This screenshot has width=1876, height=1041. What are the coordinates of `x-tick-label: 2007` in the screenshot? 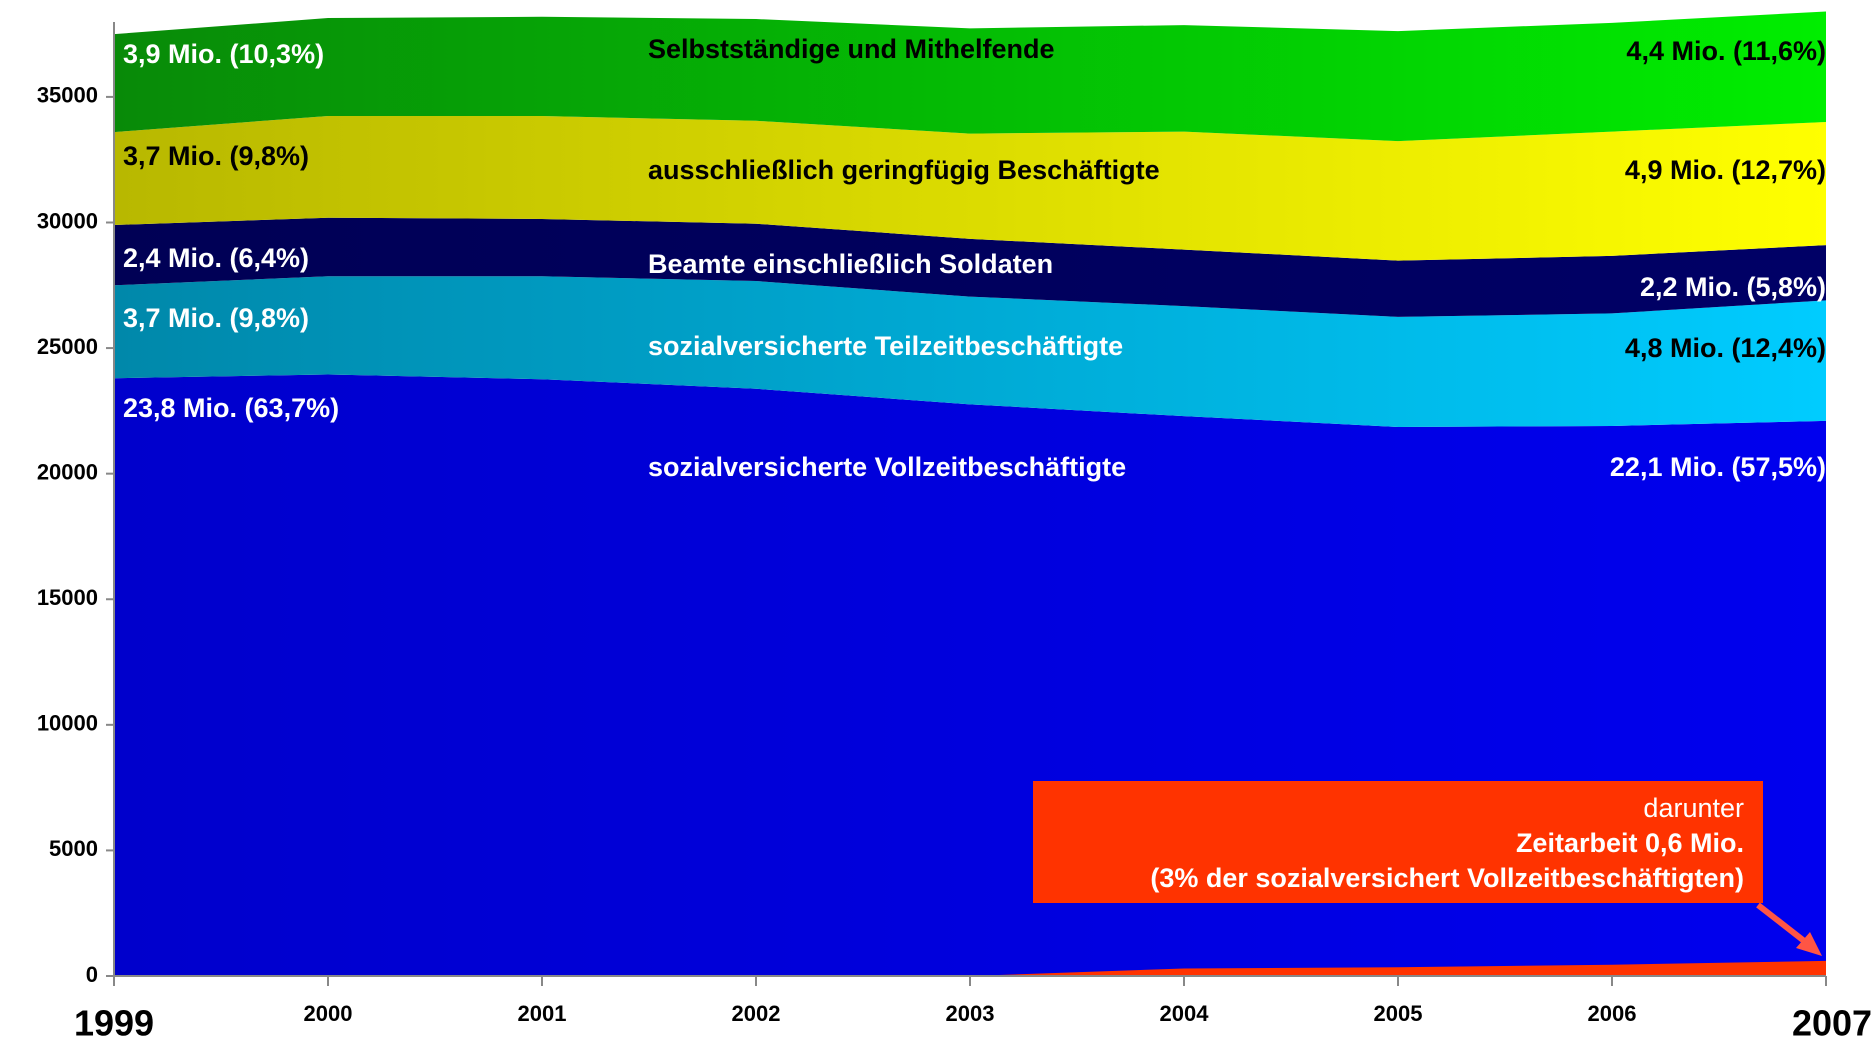 It's located at (1832, 1022).